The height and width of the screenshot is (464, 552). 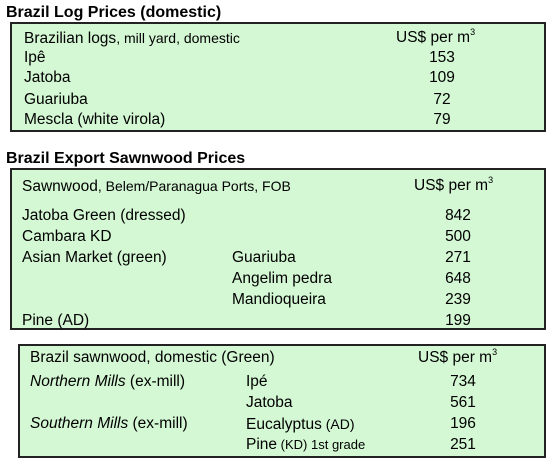 I want to click on domestic-row-value: 734, so click(x=463, y=381).